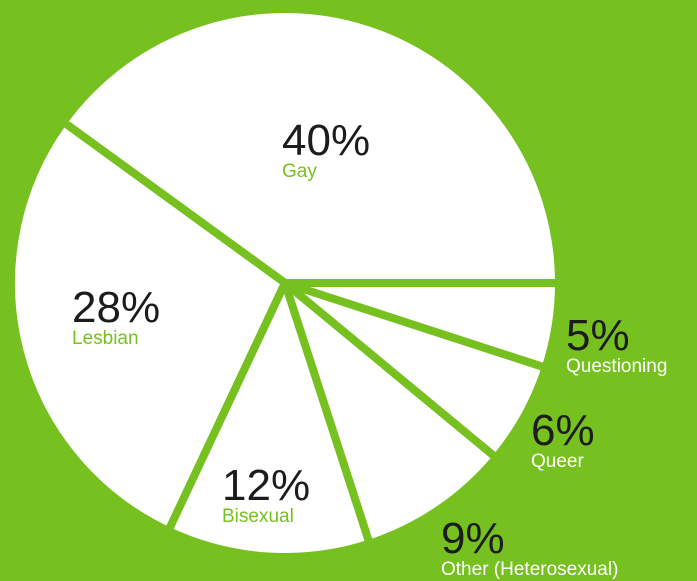 This screenshot has width=697, height=581. What do you see at coordinates (299, 171) in the screenshot?
I see `category-label: Gay` at bounding box center [299, 171].